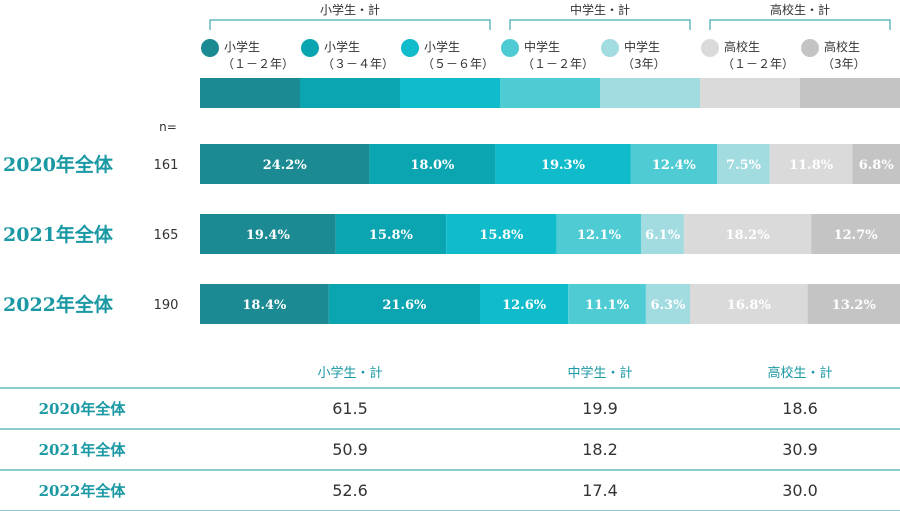 The height and width of the screenshot is (511, 900). Describe the element at coordinates (83, 409) in the screenshot. I see `table-row-label: 2020年全体` at that location.